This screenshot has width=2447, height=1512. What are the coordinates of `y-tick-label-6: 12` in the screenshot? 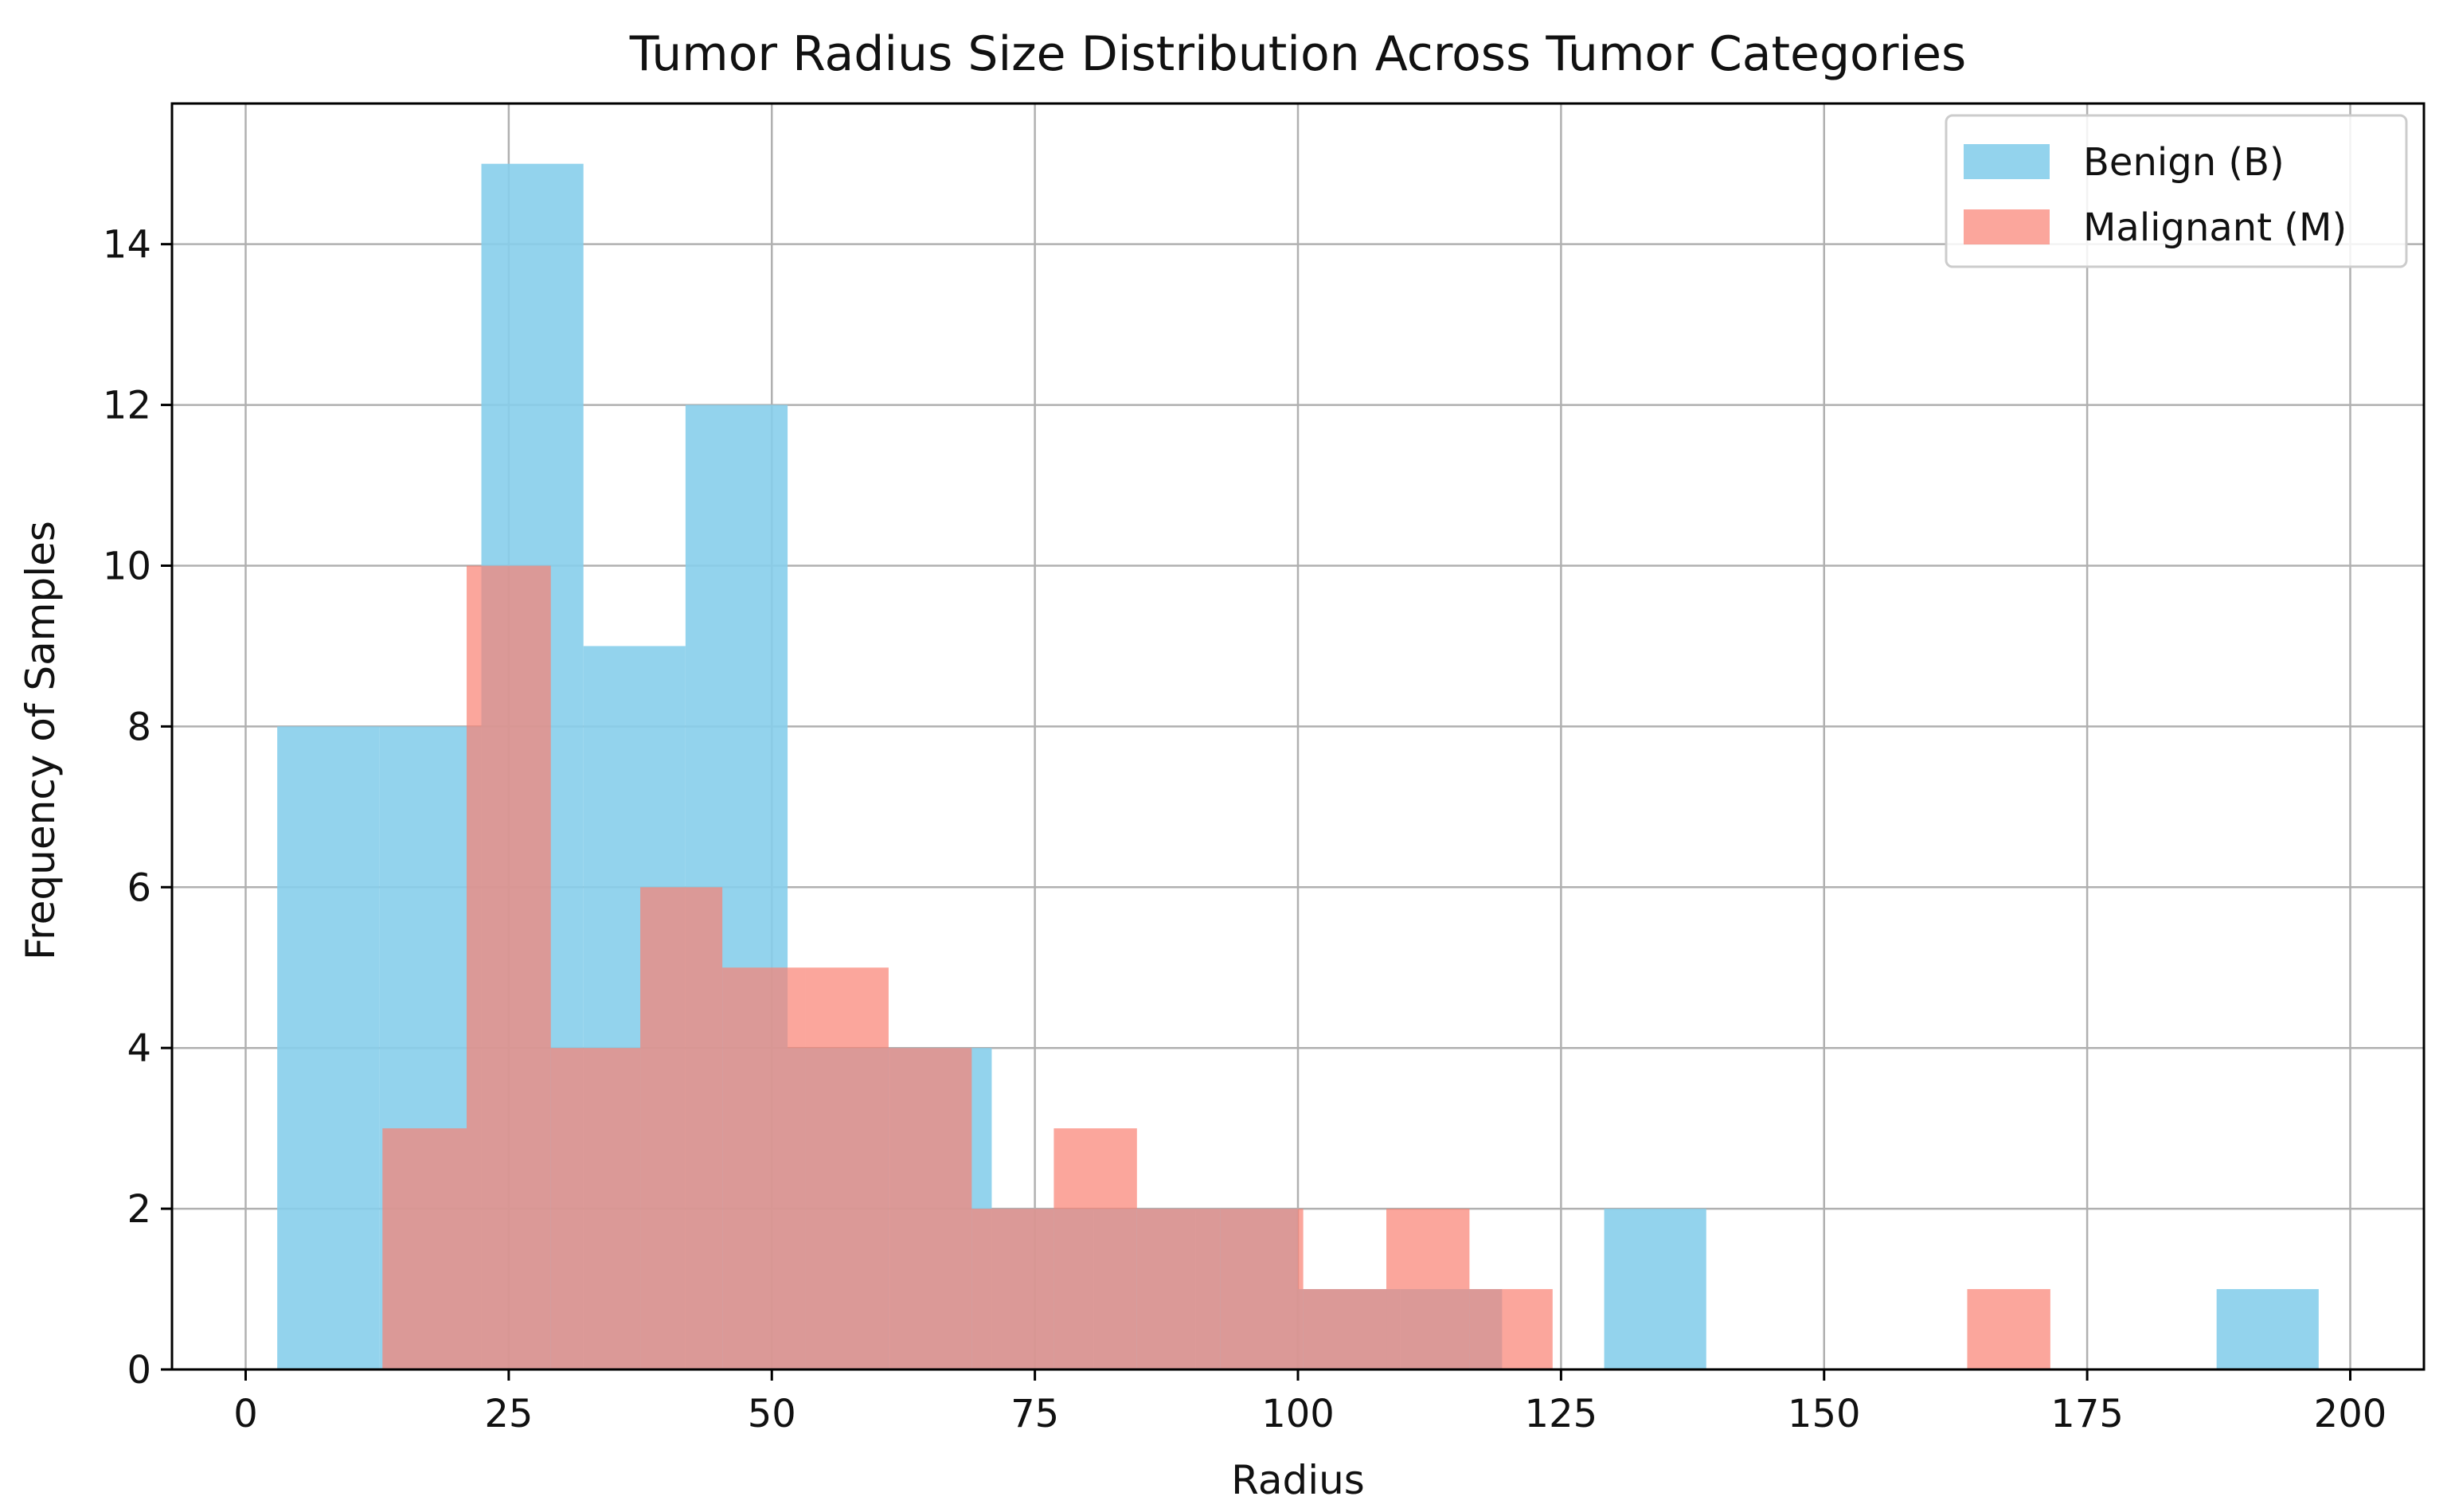 It's located at (127, 406).